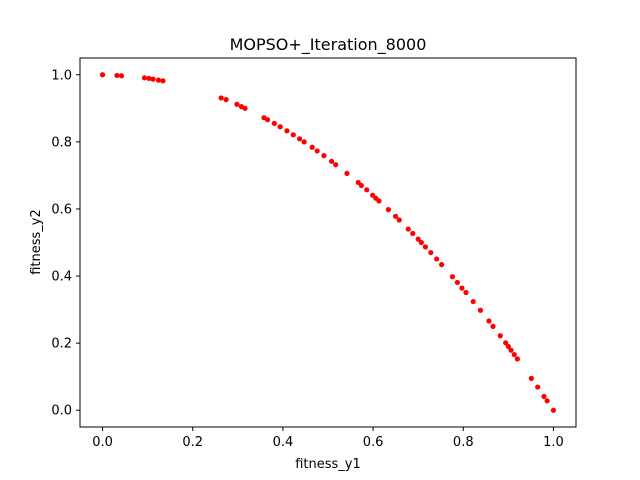 The image size is (640, 480). I want to click on x-axis-label: fitness_y1, so click(328, 464).